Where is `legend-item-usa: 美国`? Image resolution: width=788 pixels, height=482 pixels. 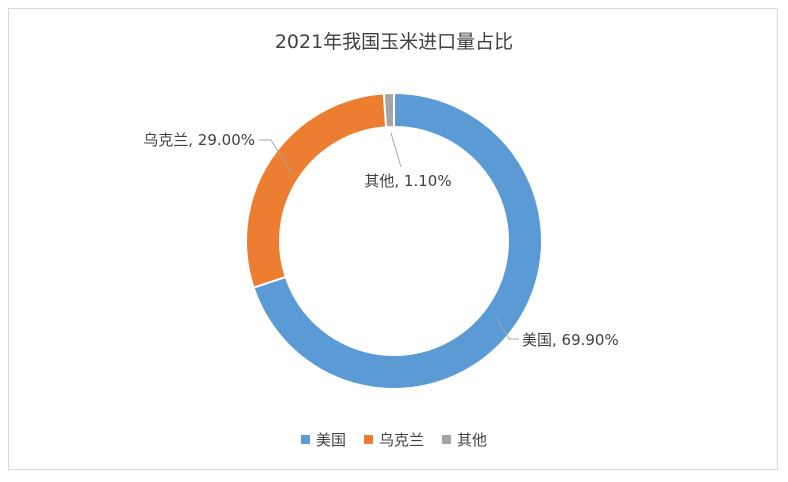 legend-item-usa: 美国 is located at coordinates (323, 439).